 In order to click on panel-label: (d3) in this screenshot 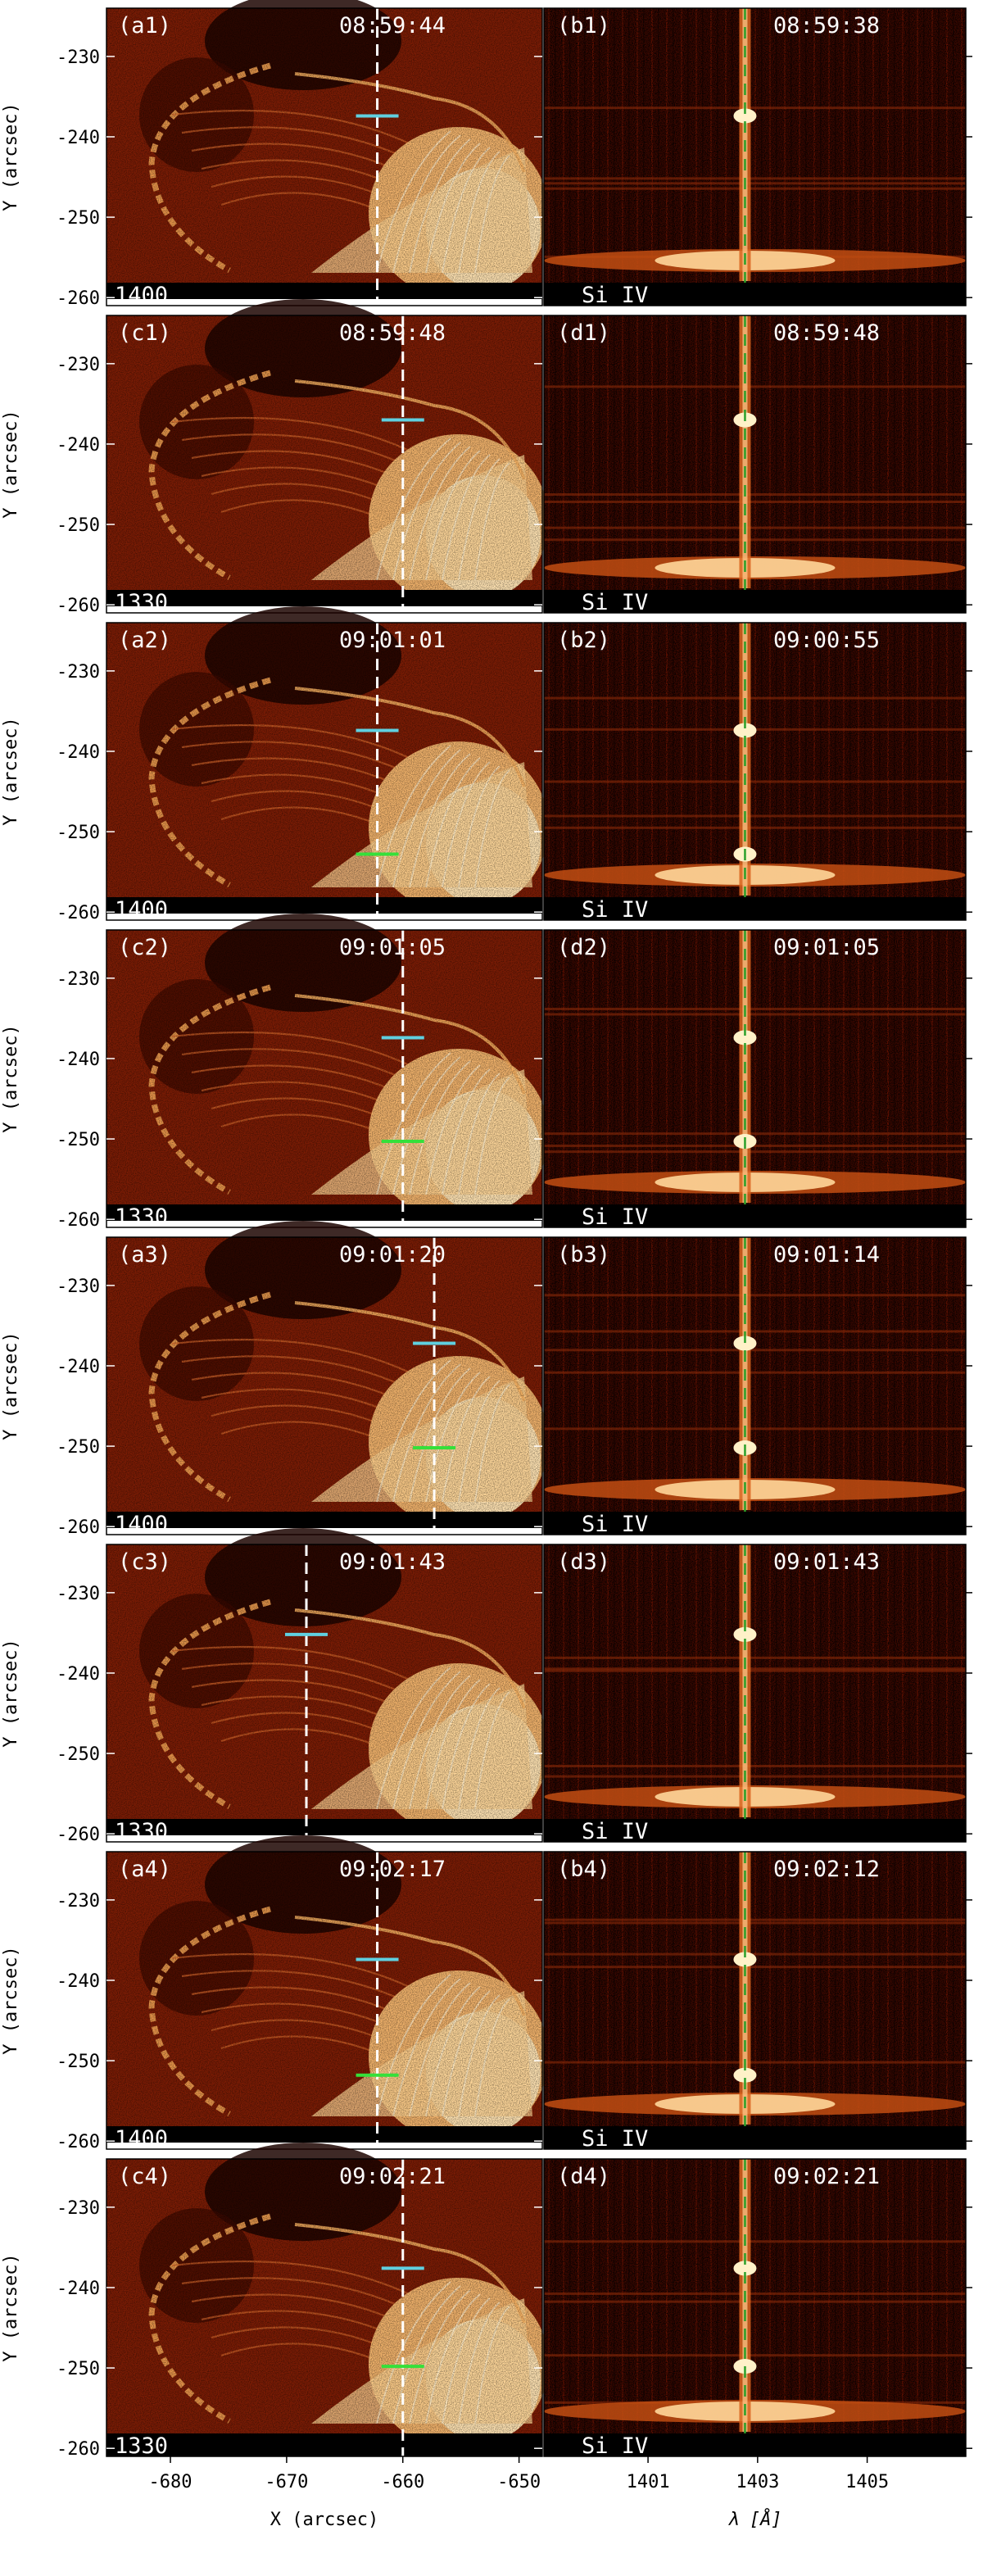, I will do `click(584, 1562)`.